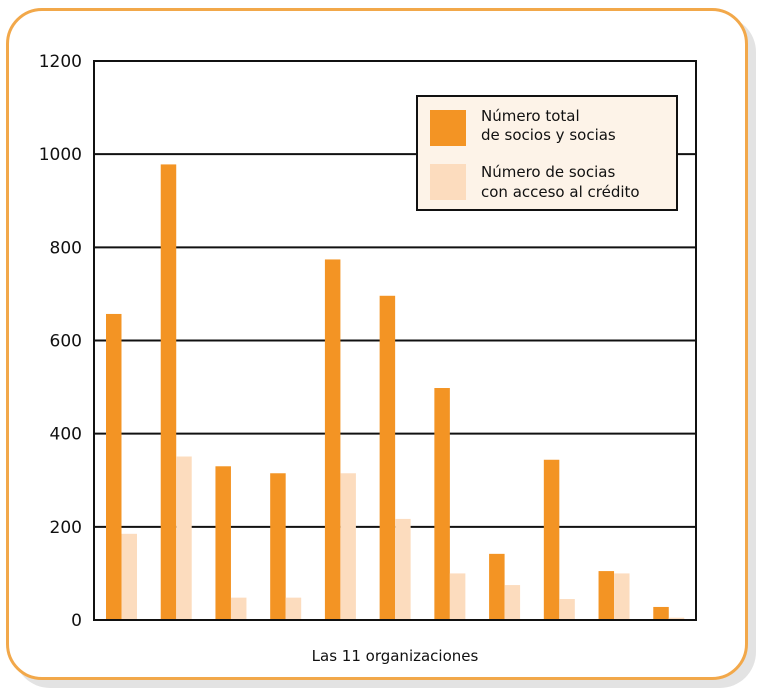 The height and width of the screenshot is (692, 759). Describe the element at coordinates (60, 155) in the screenshot. I see `y-tick-label: 1000` at that location.